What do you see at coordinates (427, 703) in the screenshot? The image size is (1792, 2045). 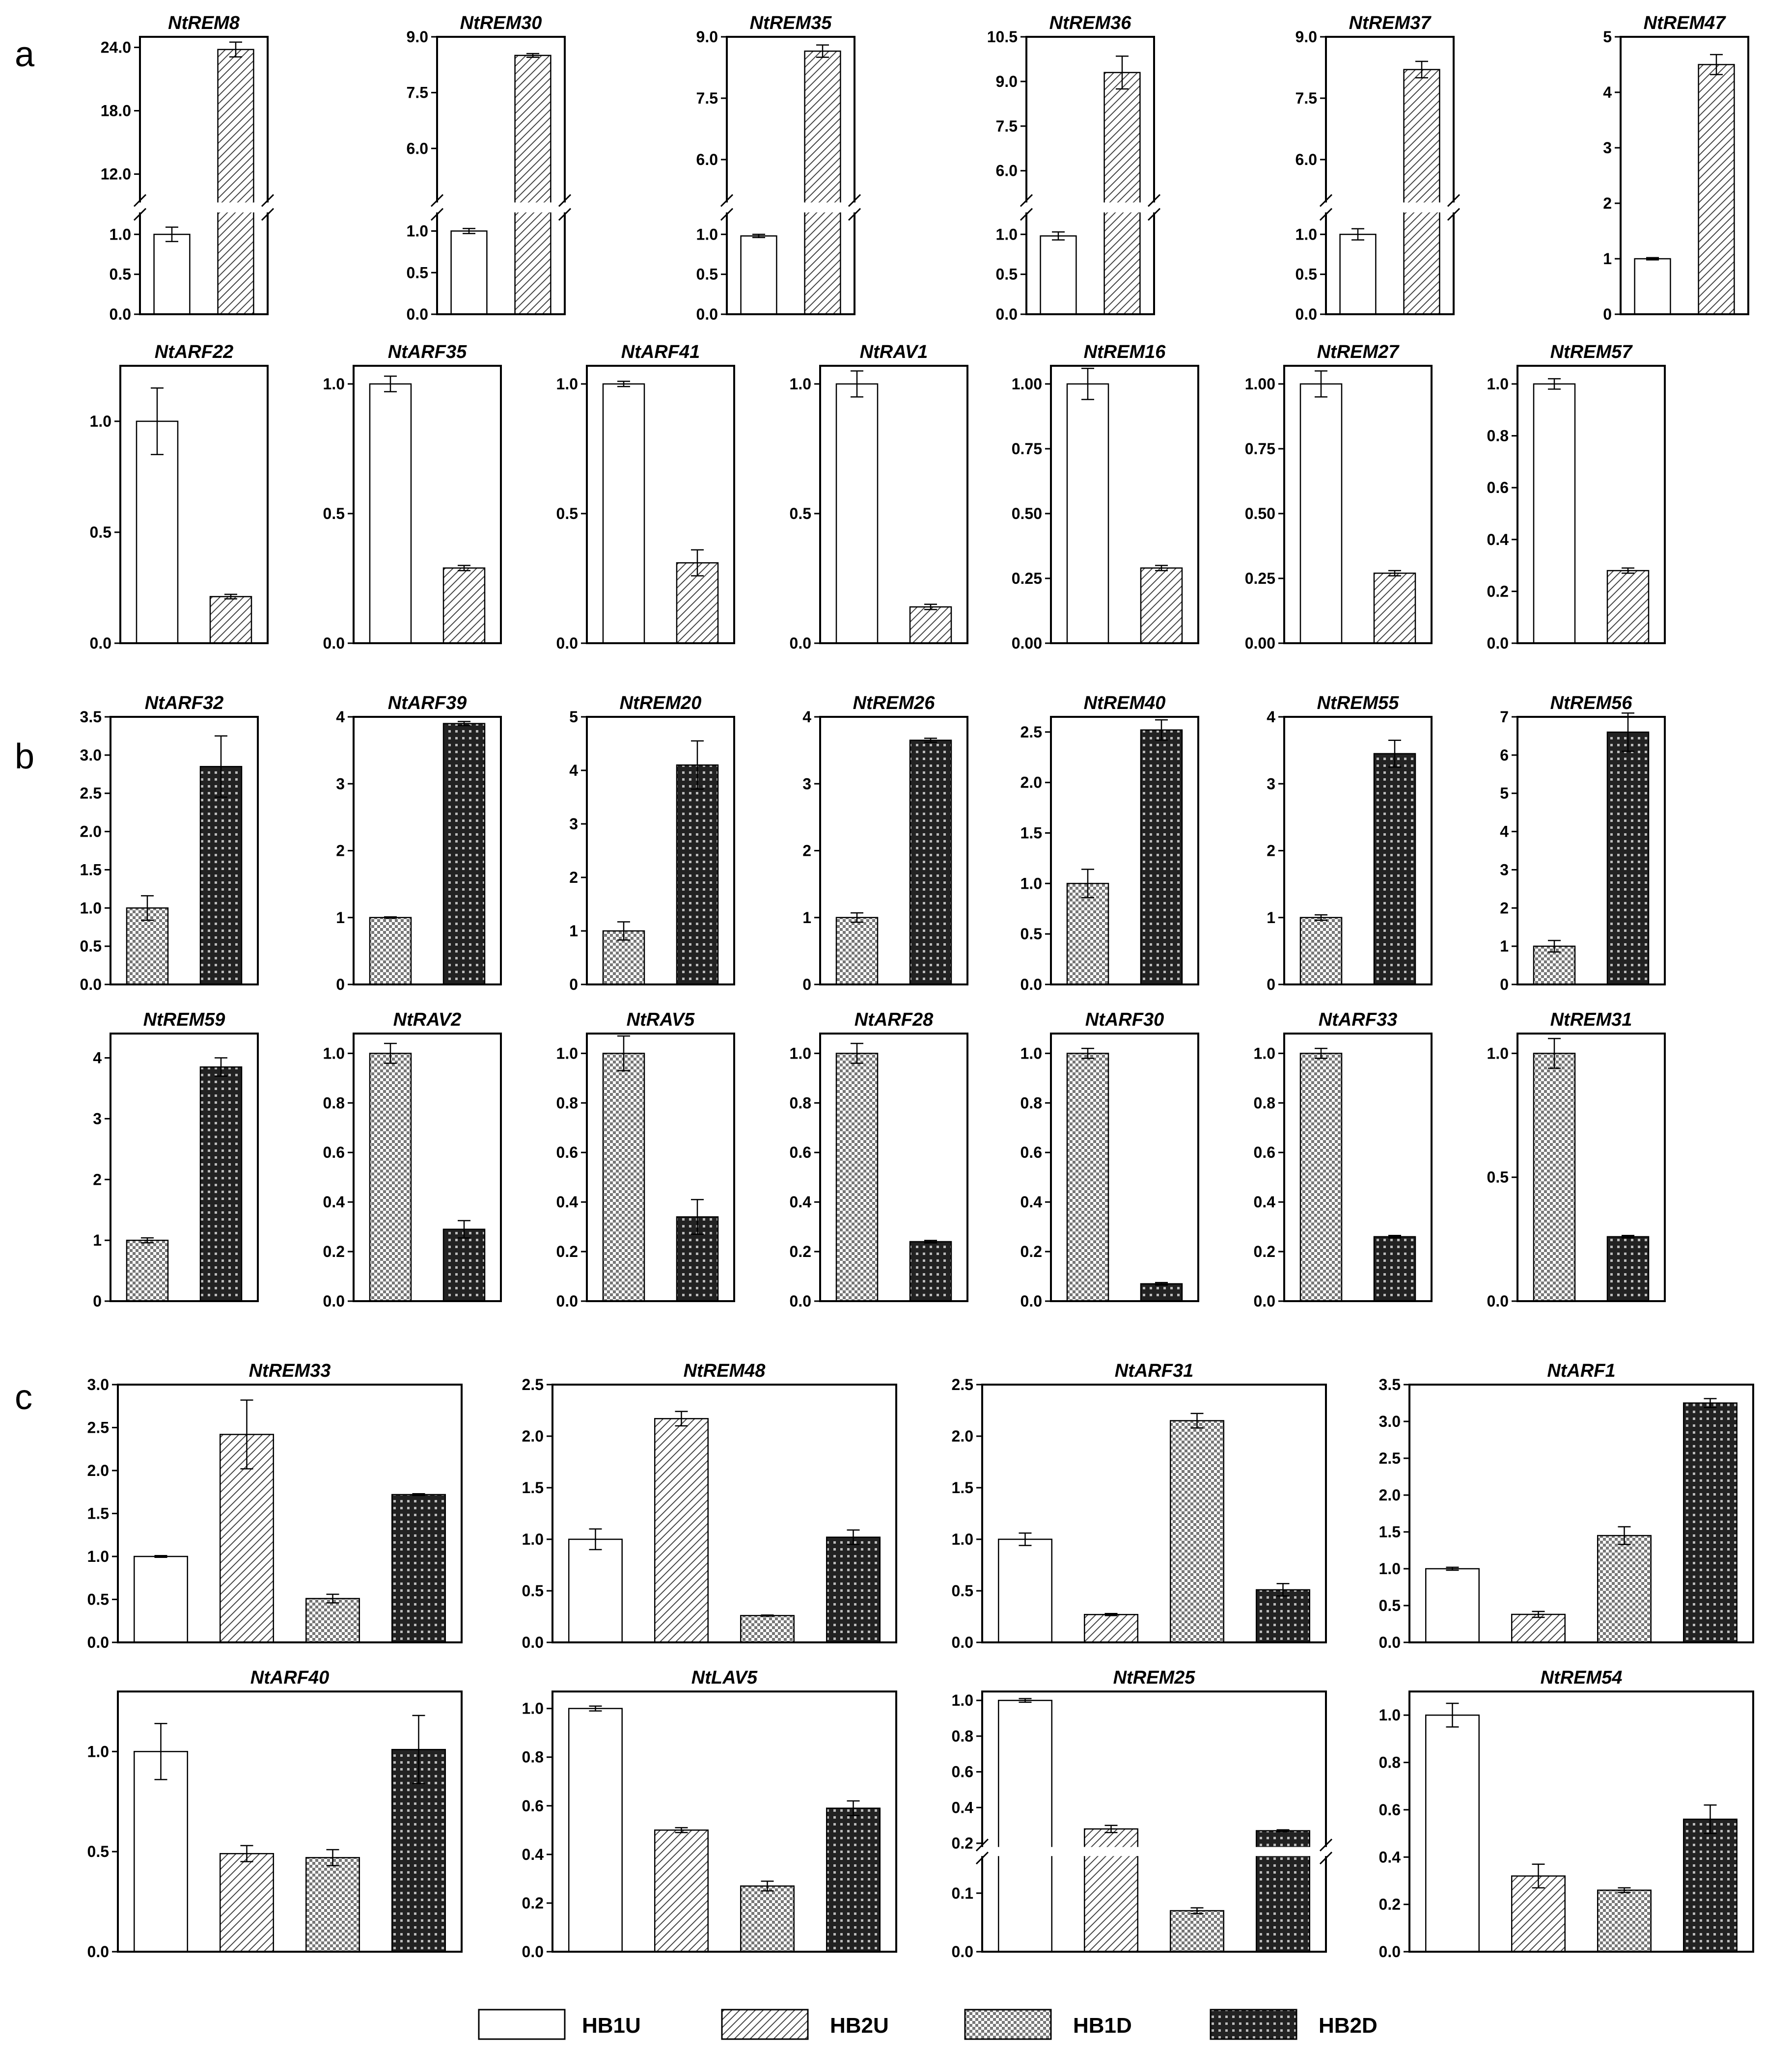 I see `panel-title-ntarf39: NtARF39` at bounding box center [427, 703].